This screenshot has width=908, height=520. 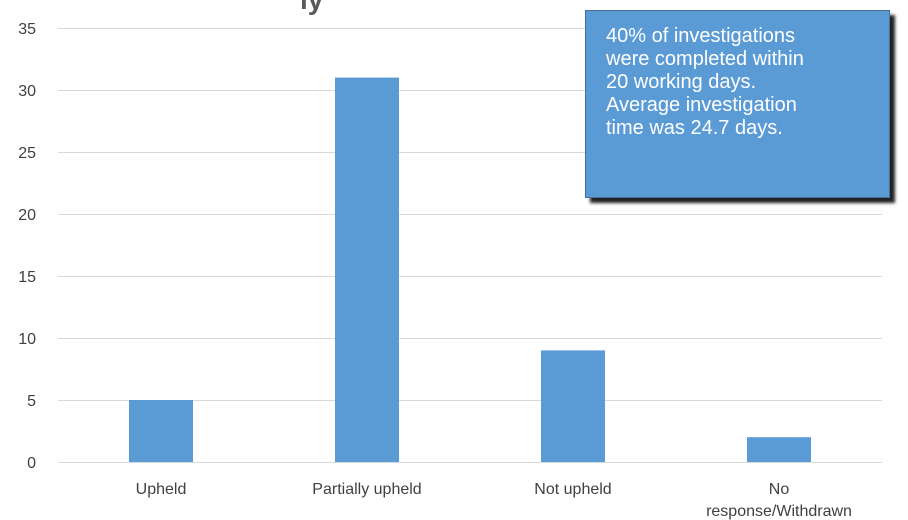 What do you see at coordinates (701, 36) in the screenshot?
I see `callout-line-1: 40% of investigations` at bounding box center [701, 36].